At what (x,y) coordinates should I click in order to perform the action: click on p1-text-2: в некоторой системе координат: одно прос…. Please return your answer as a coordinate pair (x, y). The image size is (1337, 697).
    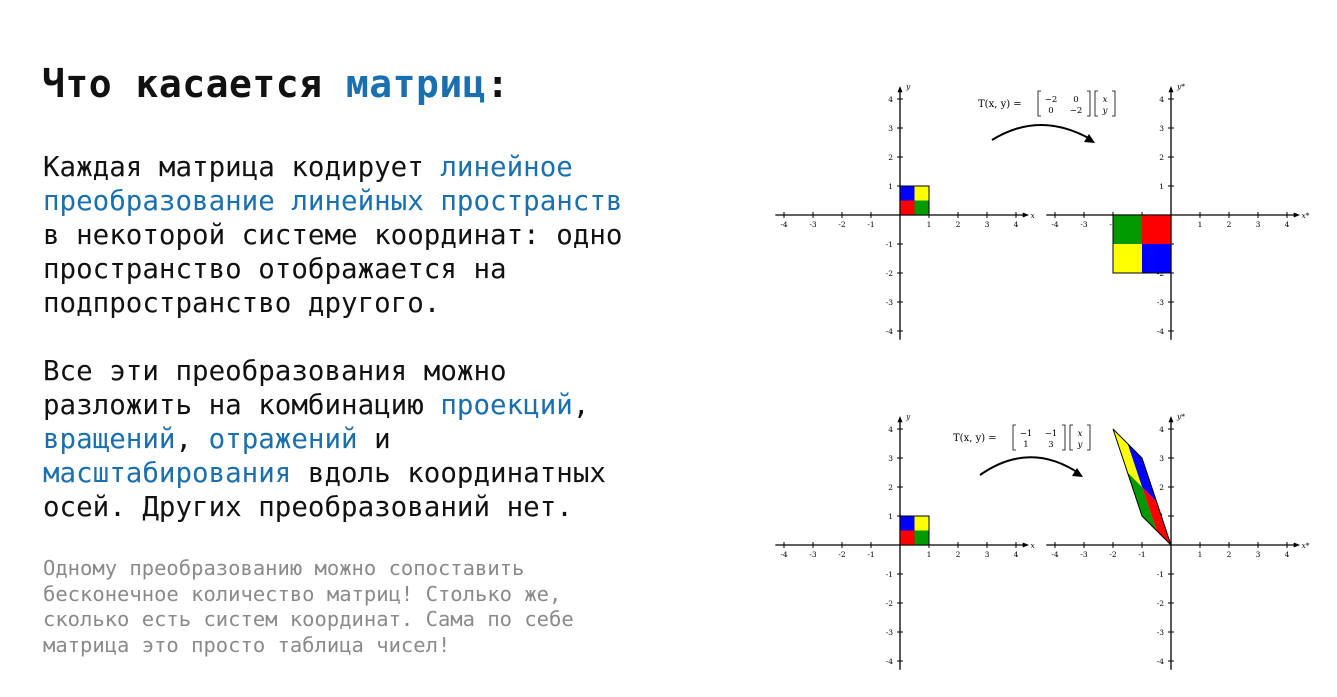
    Looking at the image, I should click on (333, 269).